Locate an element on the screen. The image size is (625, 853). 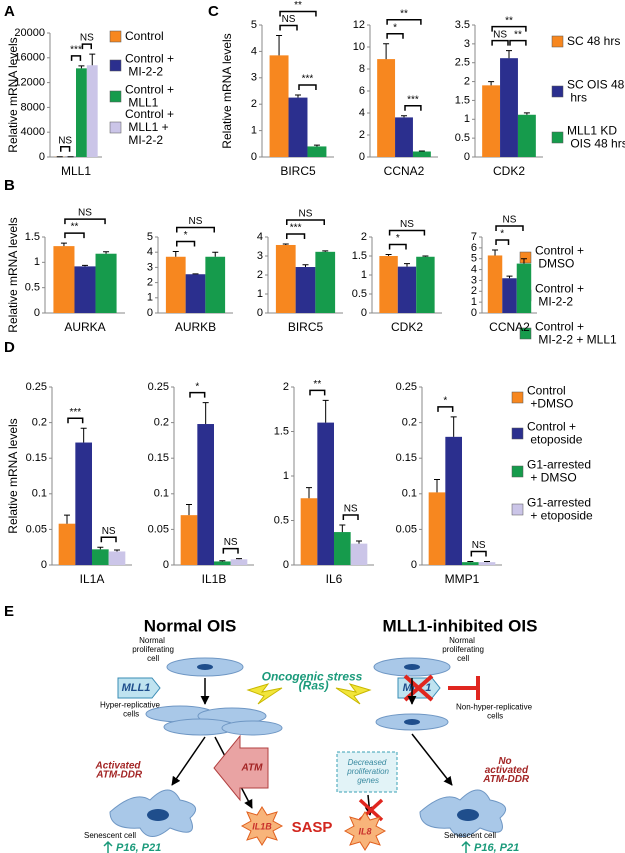
x-tick-label: IL6 is located at coordinates (334, 579).